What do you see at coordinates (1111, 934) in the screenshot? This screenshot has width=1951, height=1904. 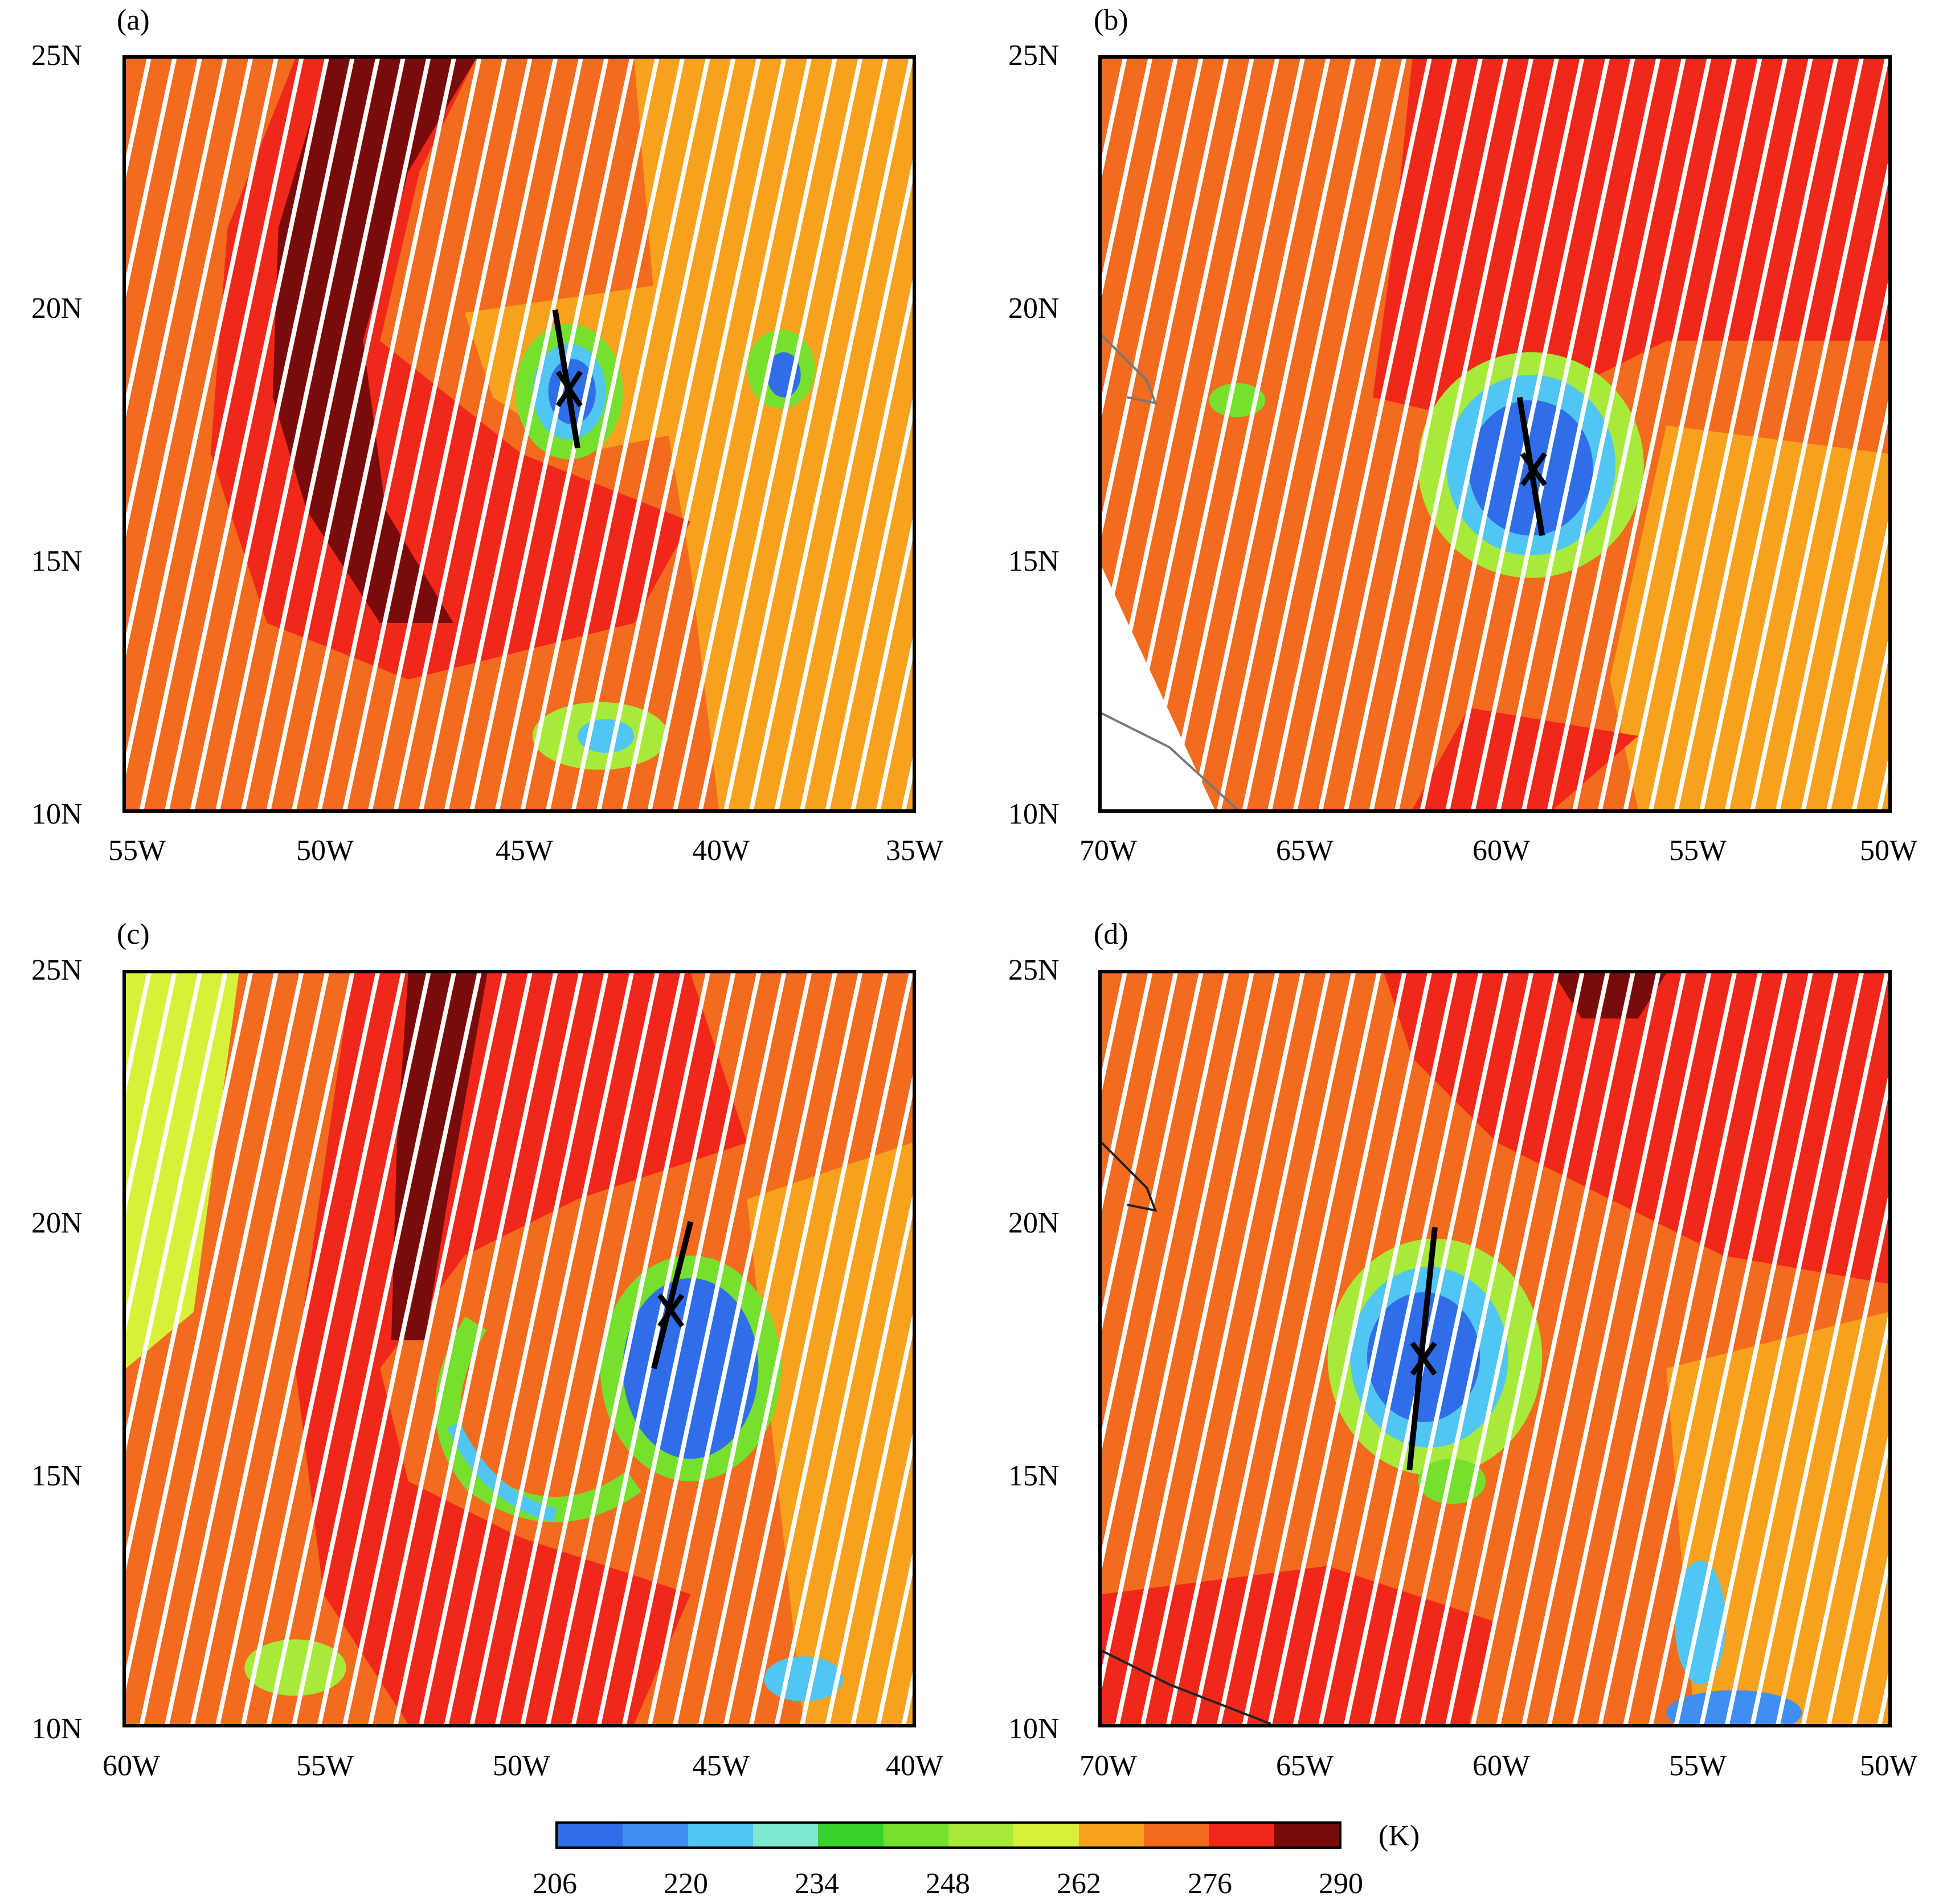 I see `panel-d-label: (d)` at bounding box center [1111, 934].